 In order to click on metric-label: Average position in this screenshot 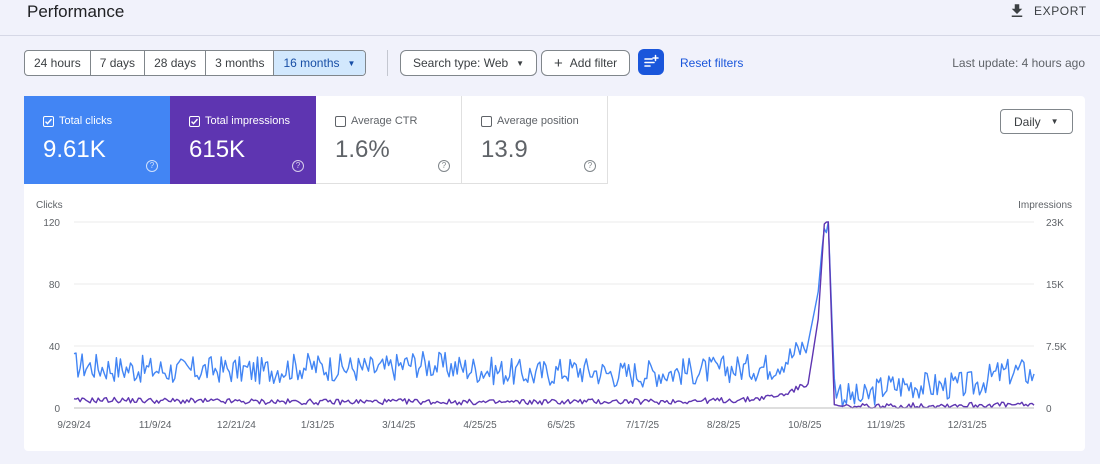, I will do `click(538, 121)`.